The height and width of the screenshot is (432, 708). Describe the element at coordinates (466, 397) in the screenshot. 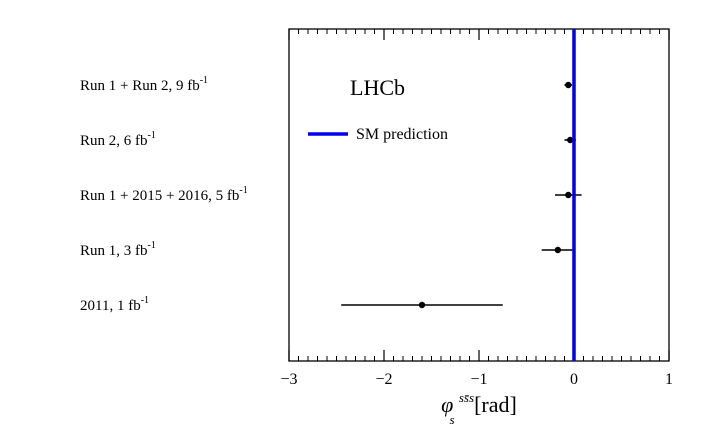

I see `x-axis-superscript: ss̄s` at that location.